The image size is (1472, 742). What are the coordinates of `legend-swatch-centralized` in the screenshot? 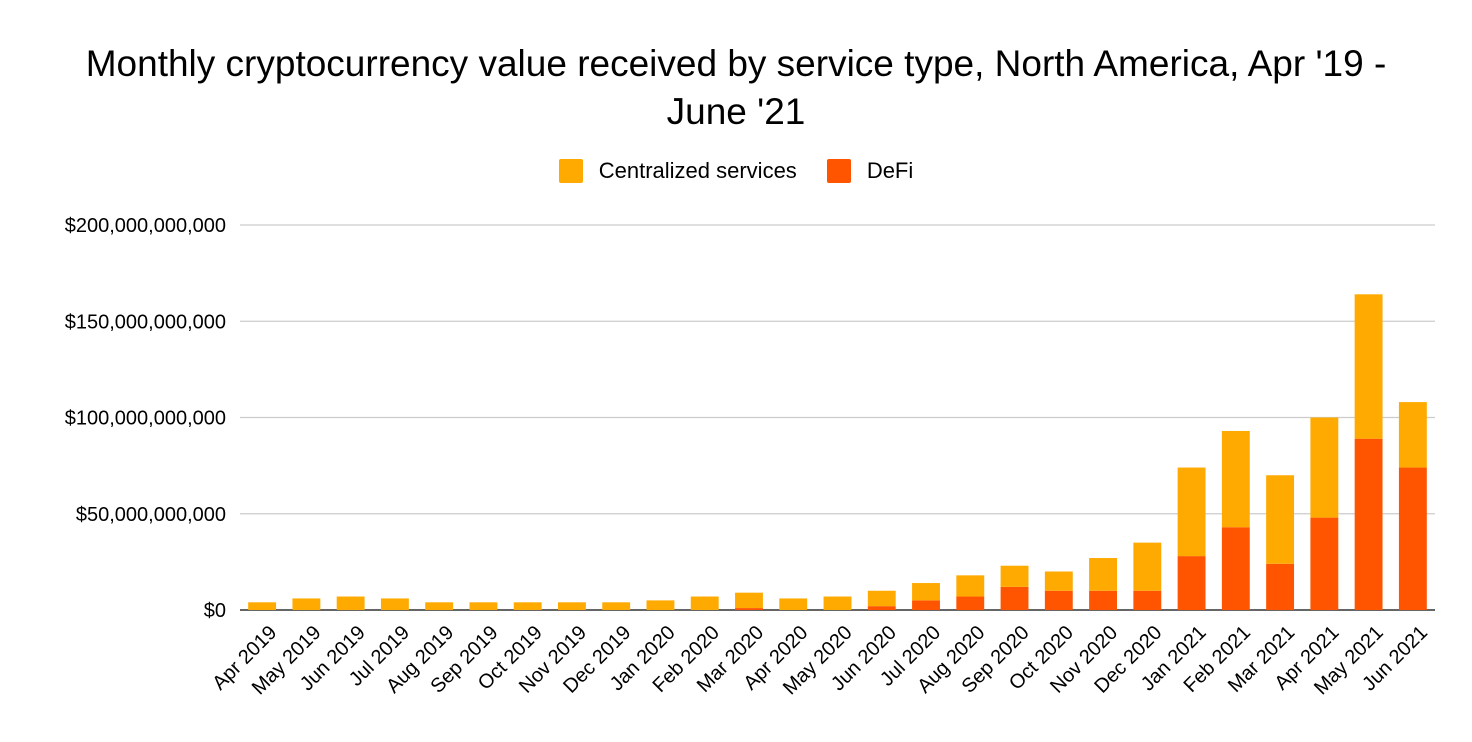 It's located at (570, 171).